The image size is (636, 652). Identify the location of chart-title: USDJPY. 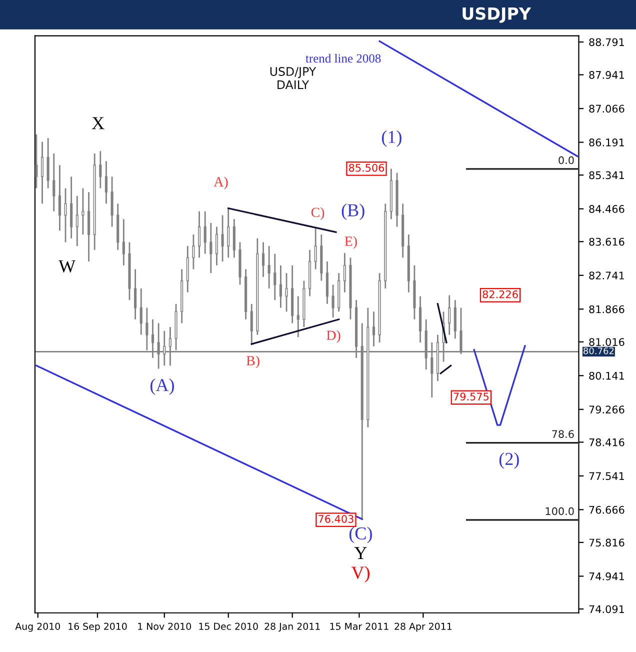
(497, 15).